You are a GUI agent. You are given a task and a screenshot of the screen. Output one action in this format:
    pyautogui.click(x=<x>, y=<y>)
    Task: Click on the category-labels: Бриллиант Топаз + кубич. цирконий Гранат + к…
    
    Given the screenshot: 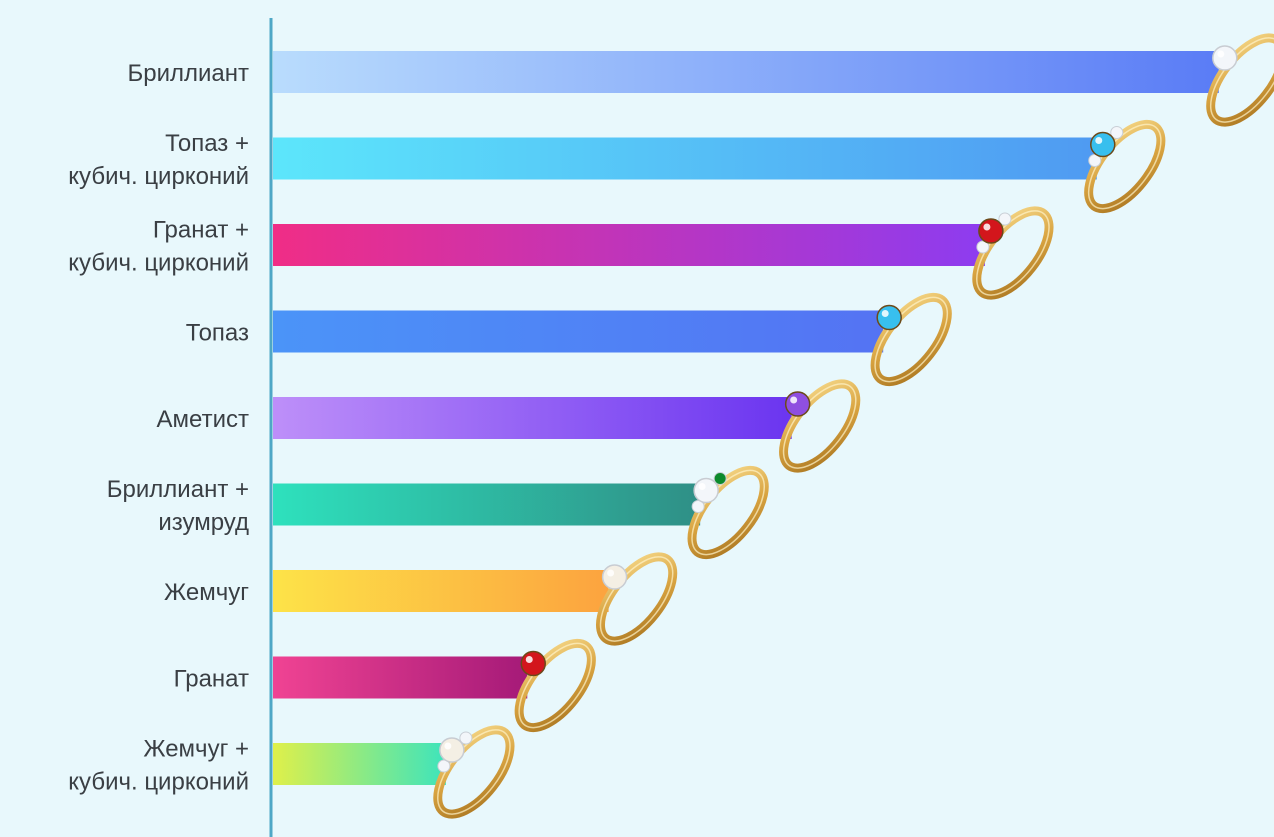 What is the action you would take?
    pyautogui.click(x=158, y=428)
    